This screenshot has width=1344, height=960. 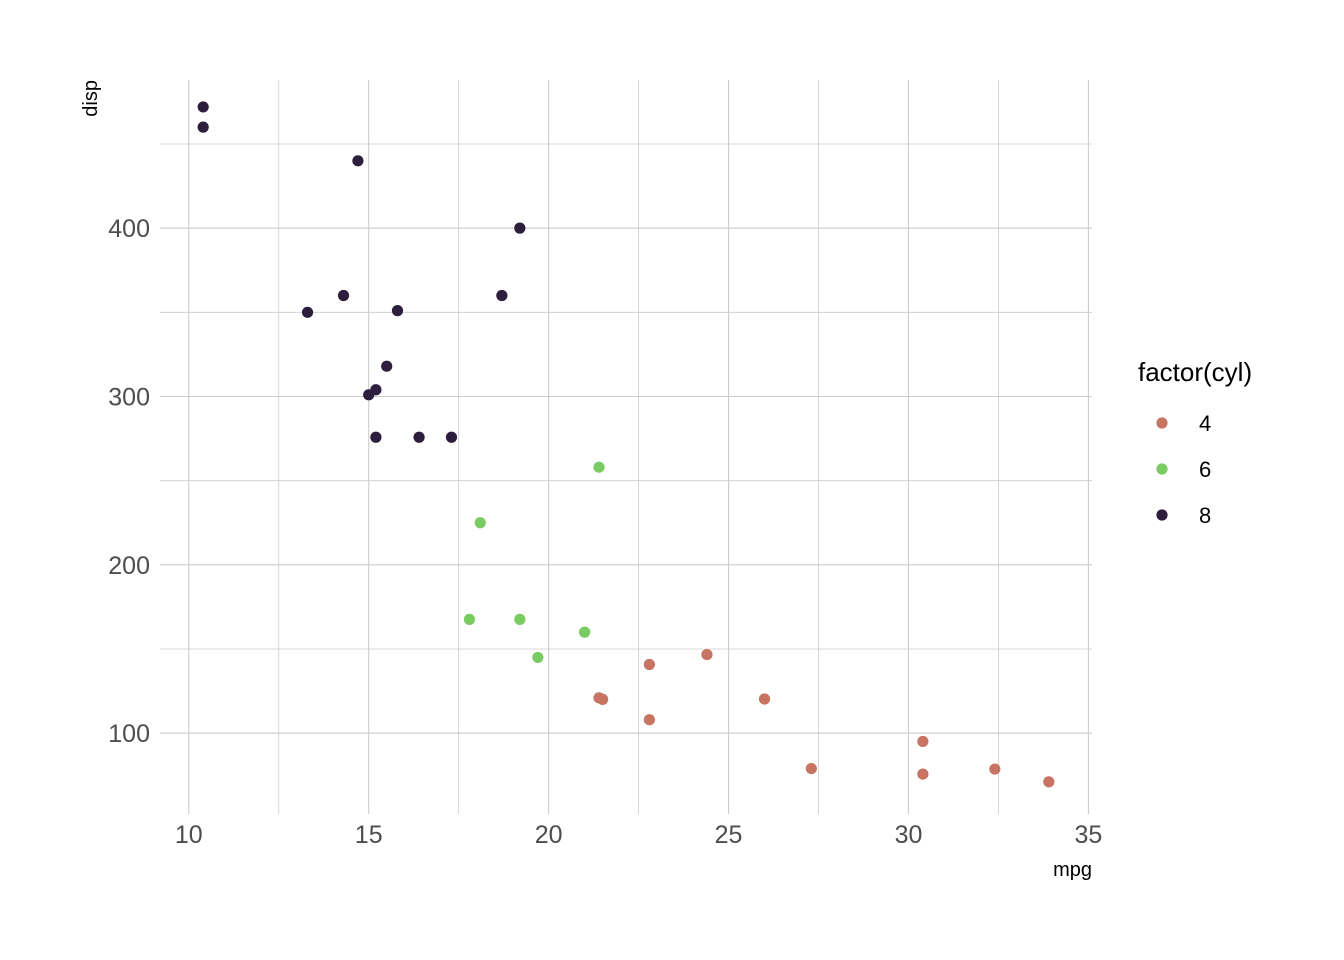 What do you see at coordinates (189, 835) in the screenshot?
I see `x-tick-label: 10` at bounding box center [189, 835].